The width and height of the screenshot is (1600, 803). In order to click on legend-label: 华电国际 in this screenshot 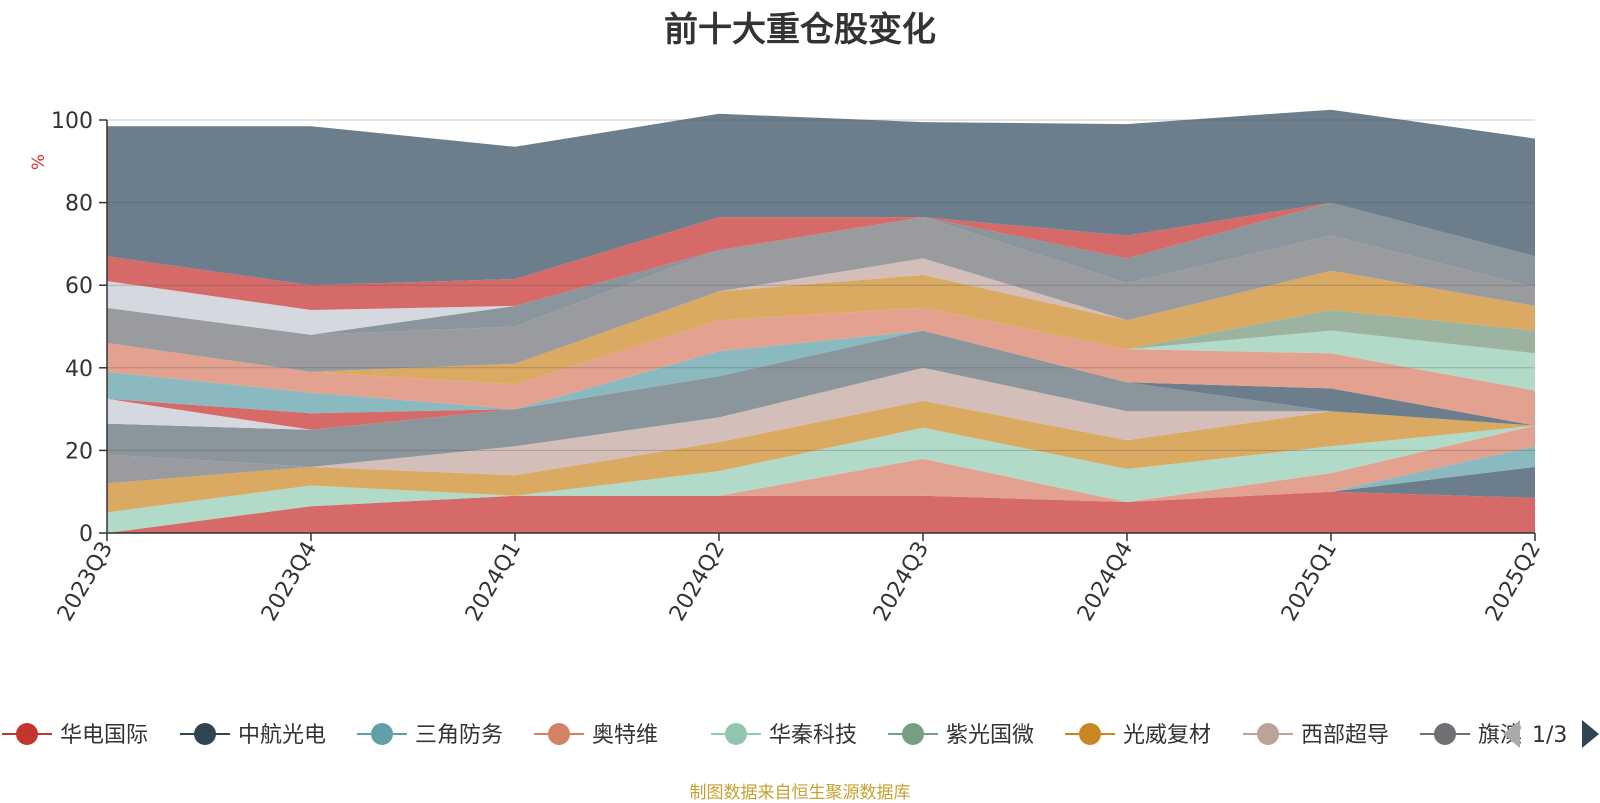, I will do `click(104, 735)`.